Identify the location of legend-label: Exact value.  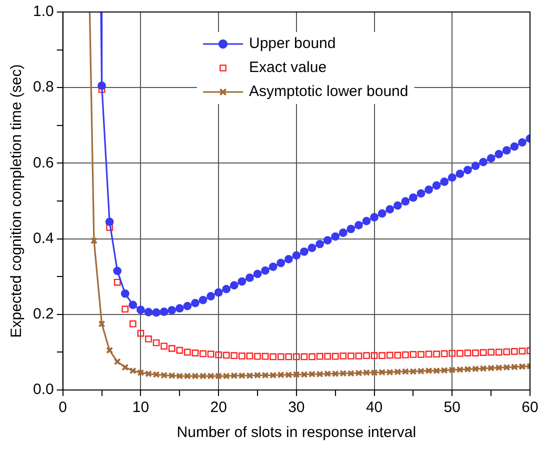
(287, 67).